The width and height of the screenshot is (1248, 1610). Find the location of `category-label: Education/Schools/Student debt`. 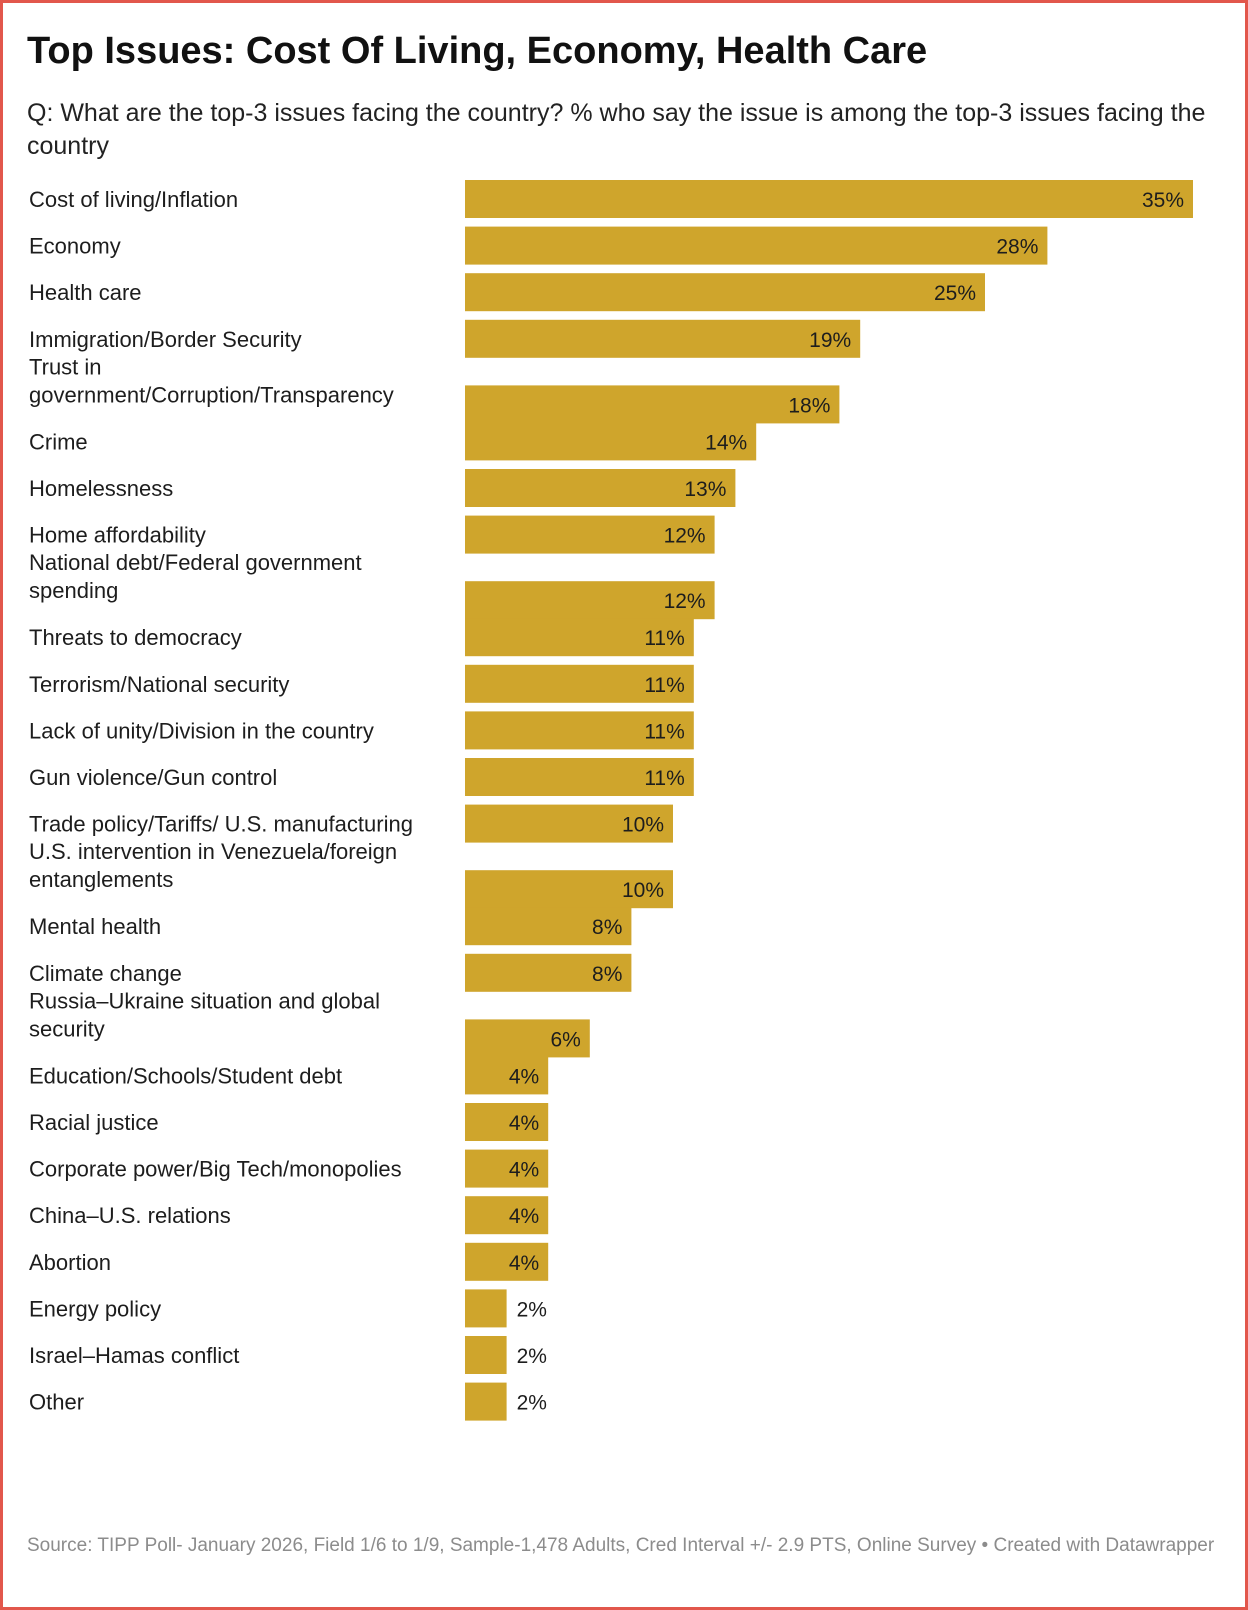

category-label: Education/Schools/Student debt is located at coordinates (185, 1075).